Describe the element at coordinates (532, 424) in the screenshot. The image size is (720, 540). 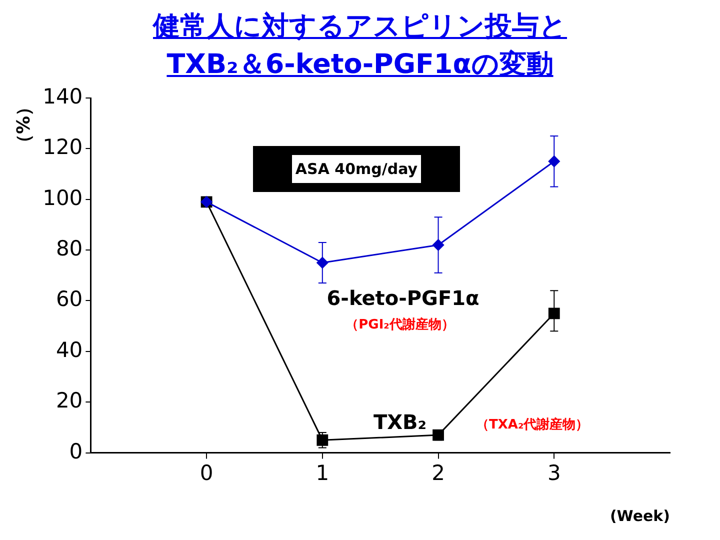
I see `annotation: （TXA₂代謝産物）` at that location.